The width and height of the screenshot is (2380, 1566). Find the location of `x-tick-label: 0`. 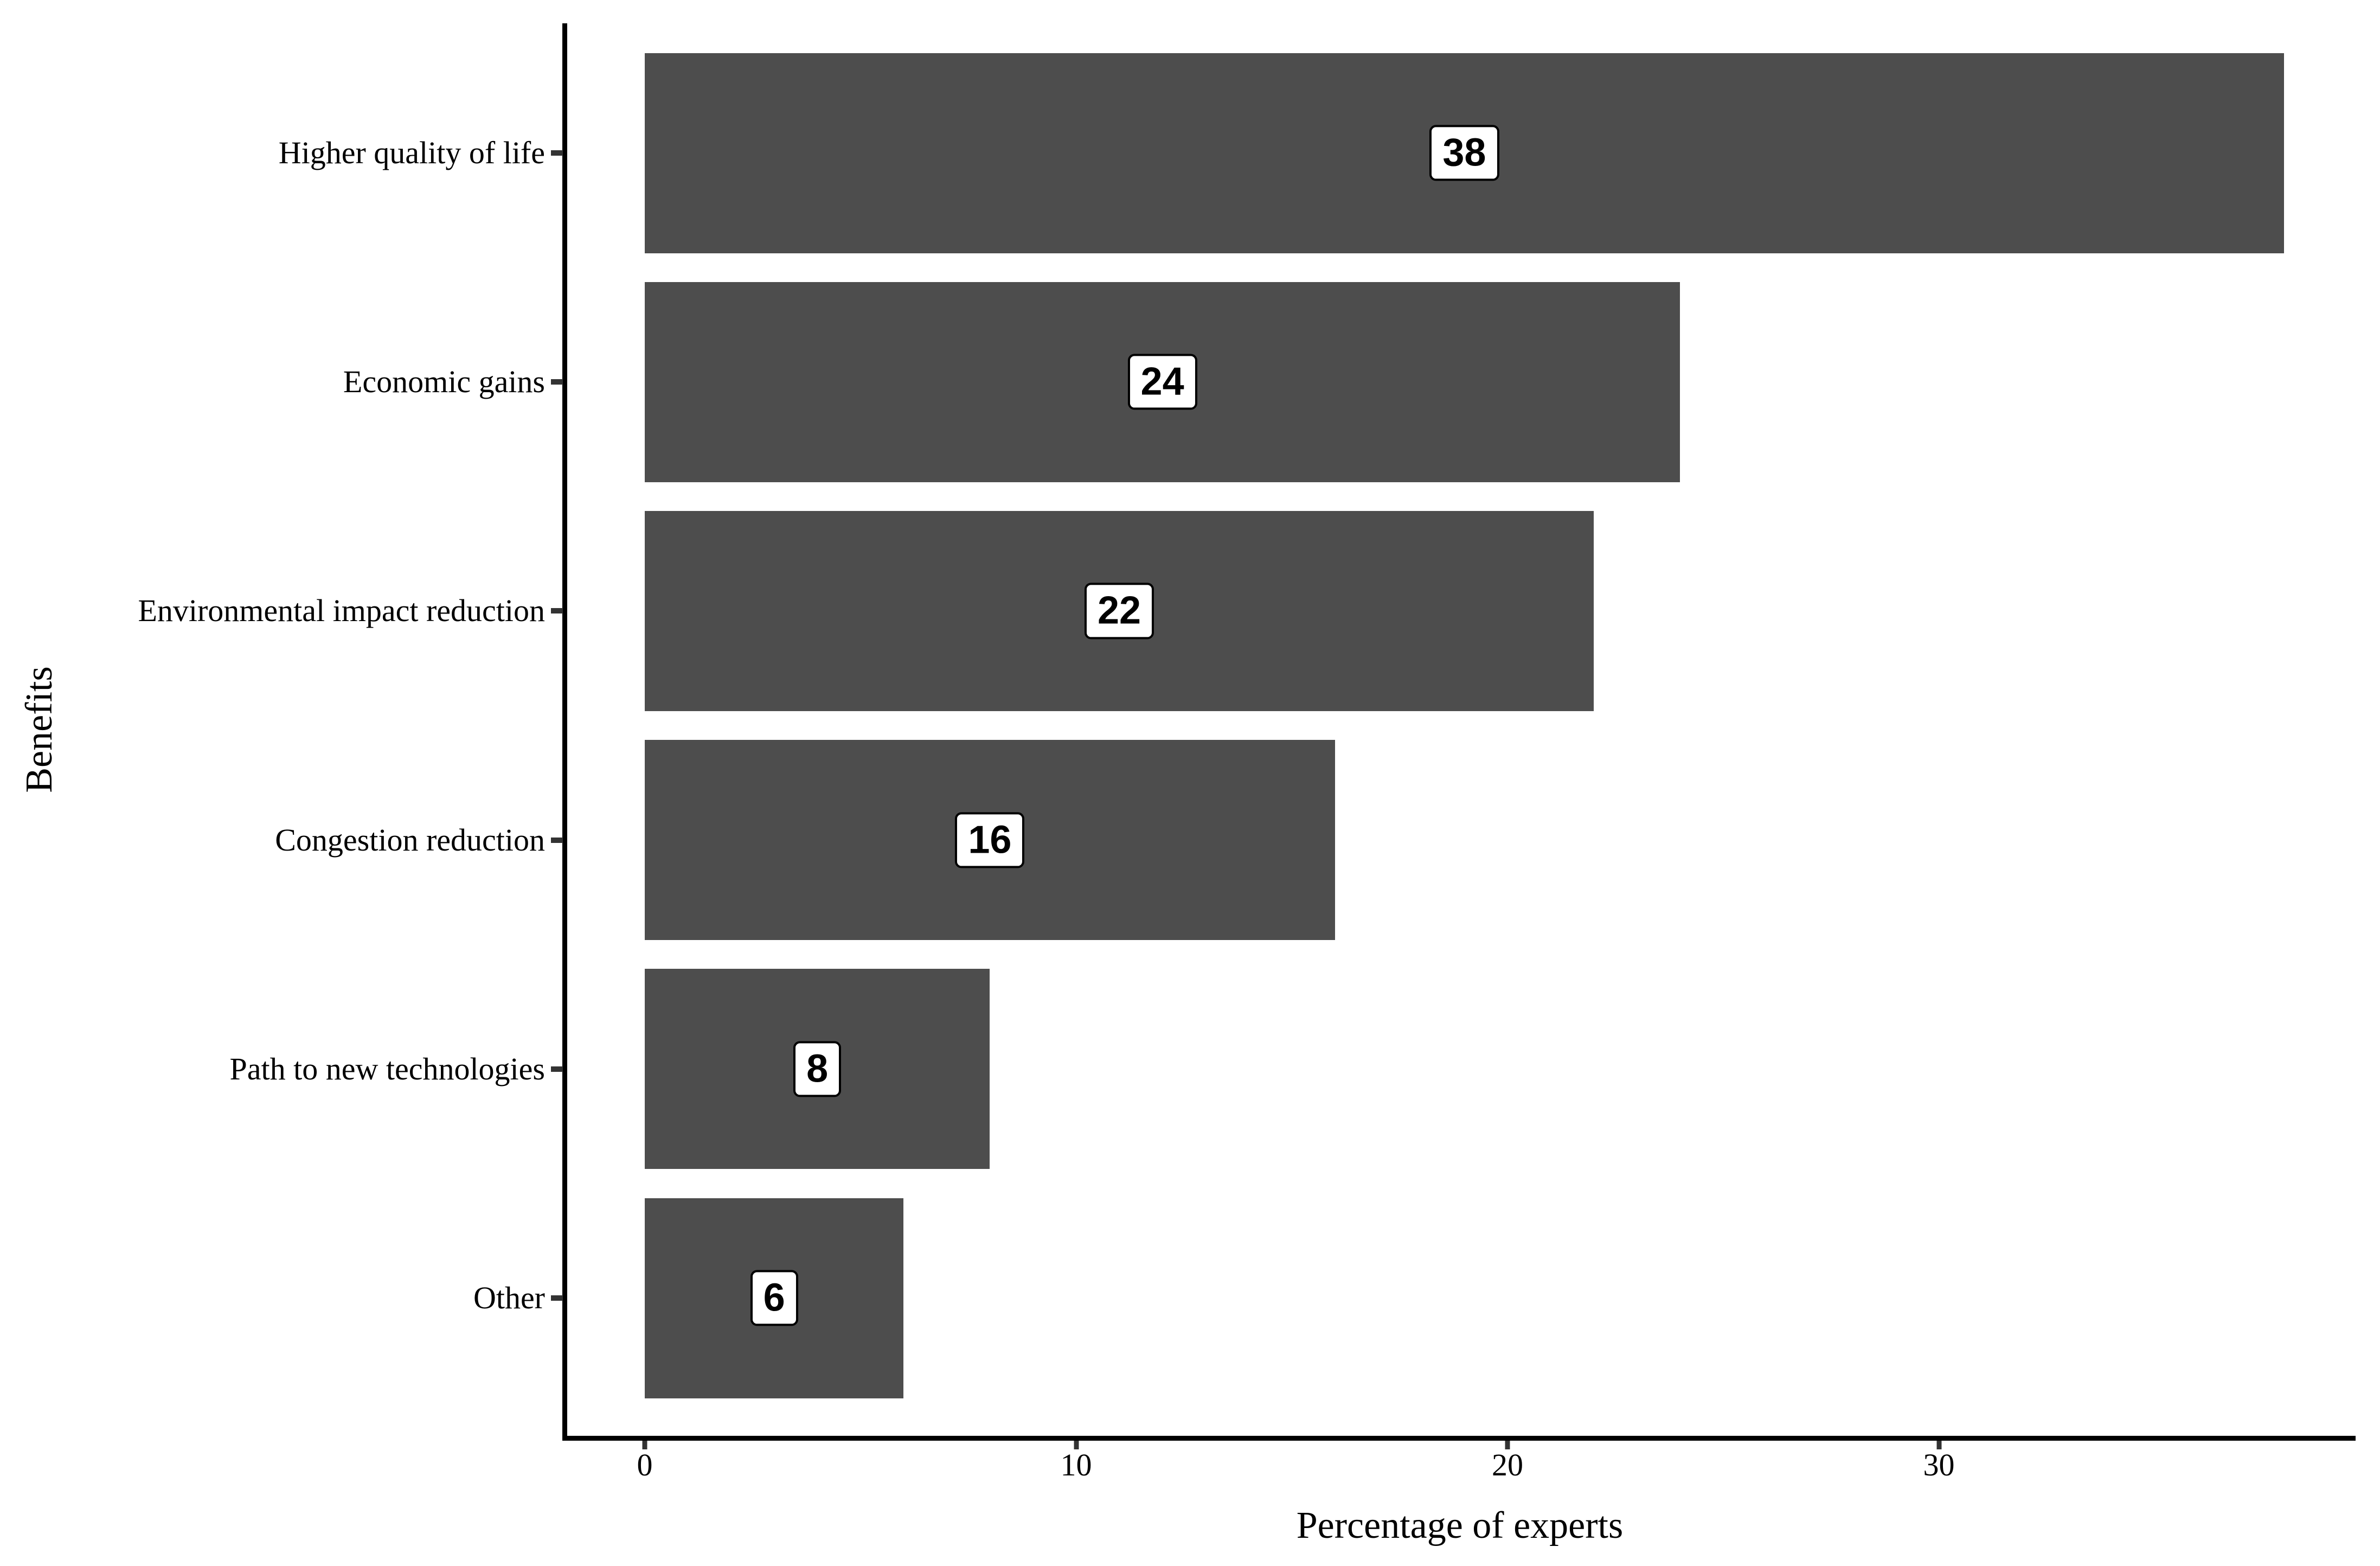

x-tick-label: 0 is located at coordinates (645, 1464).